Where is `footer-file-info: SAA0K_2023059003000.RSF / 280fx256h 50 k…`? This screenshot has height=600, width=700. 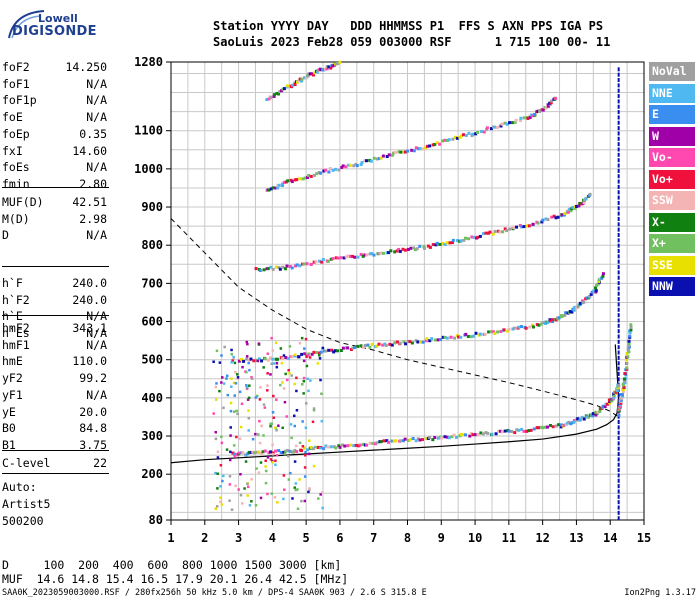
footer-file-info: SAA0K_2023059003000.RSF / 280fx256h 50 k… is located at coordinates (214, 593).